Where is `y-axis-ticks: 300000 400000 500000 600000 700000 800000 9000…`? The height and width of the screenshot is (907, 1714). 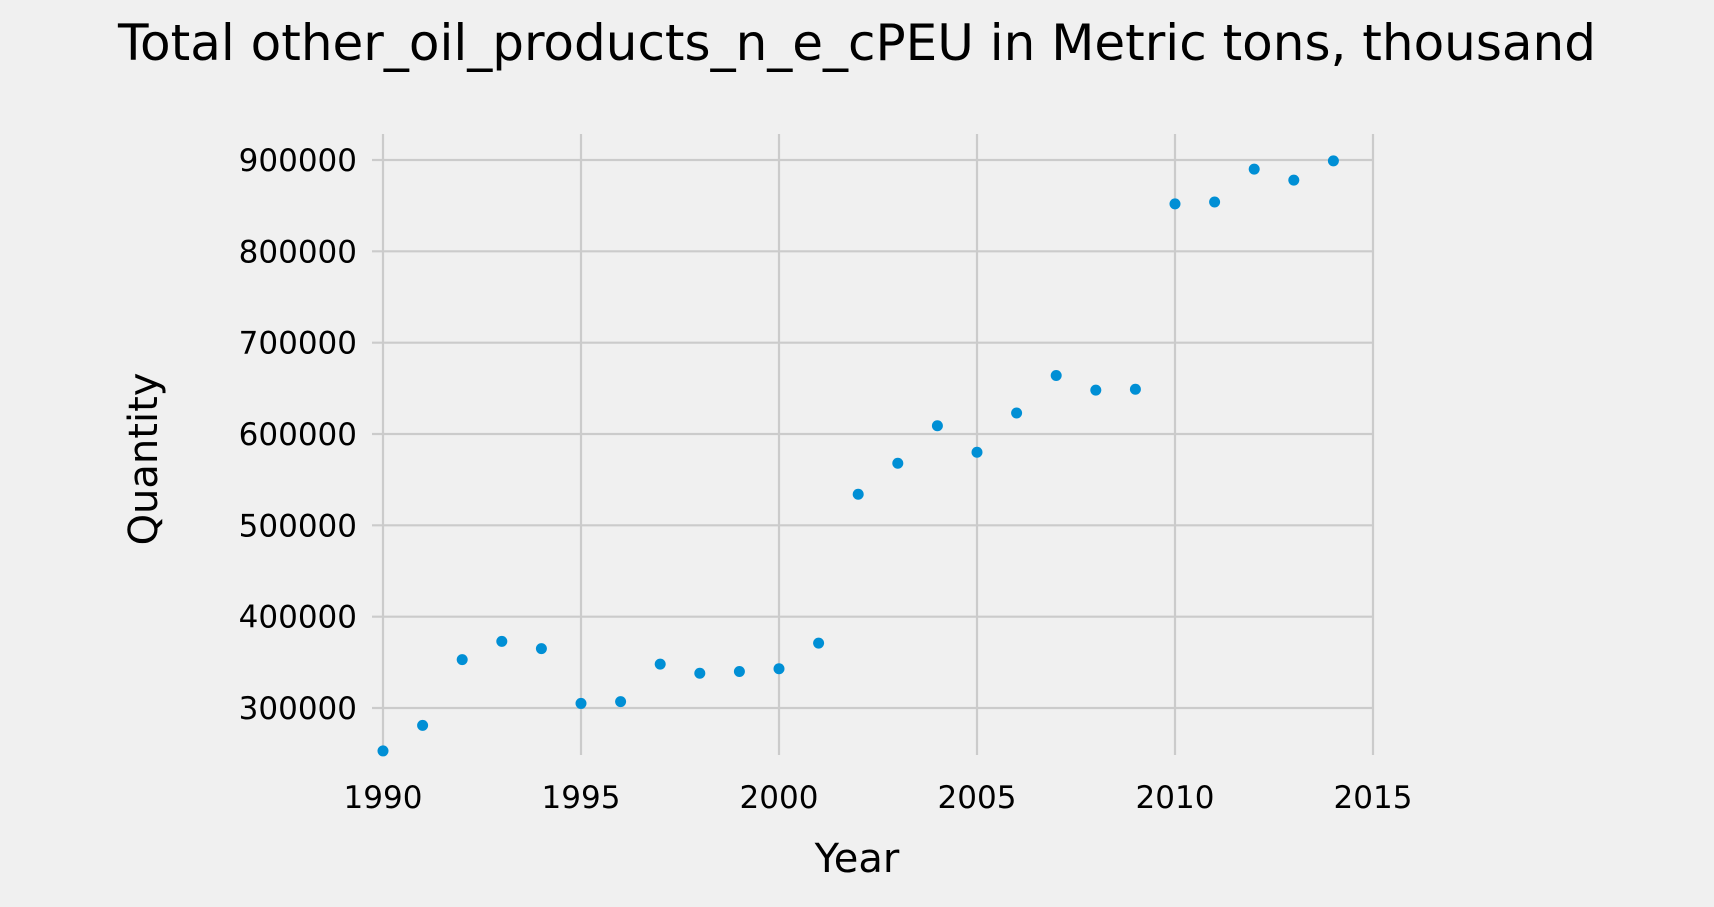 y-axis-ticks: 300000 400000 500000 600000 700000 800000 9000… is located at coordinates (298, 435).